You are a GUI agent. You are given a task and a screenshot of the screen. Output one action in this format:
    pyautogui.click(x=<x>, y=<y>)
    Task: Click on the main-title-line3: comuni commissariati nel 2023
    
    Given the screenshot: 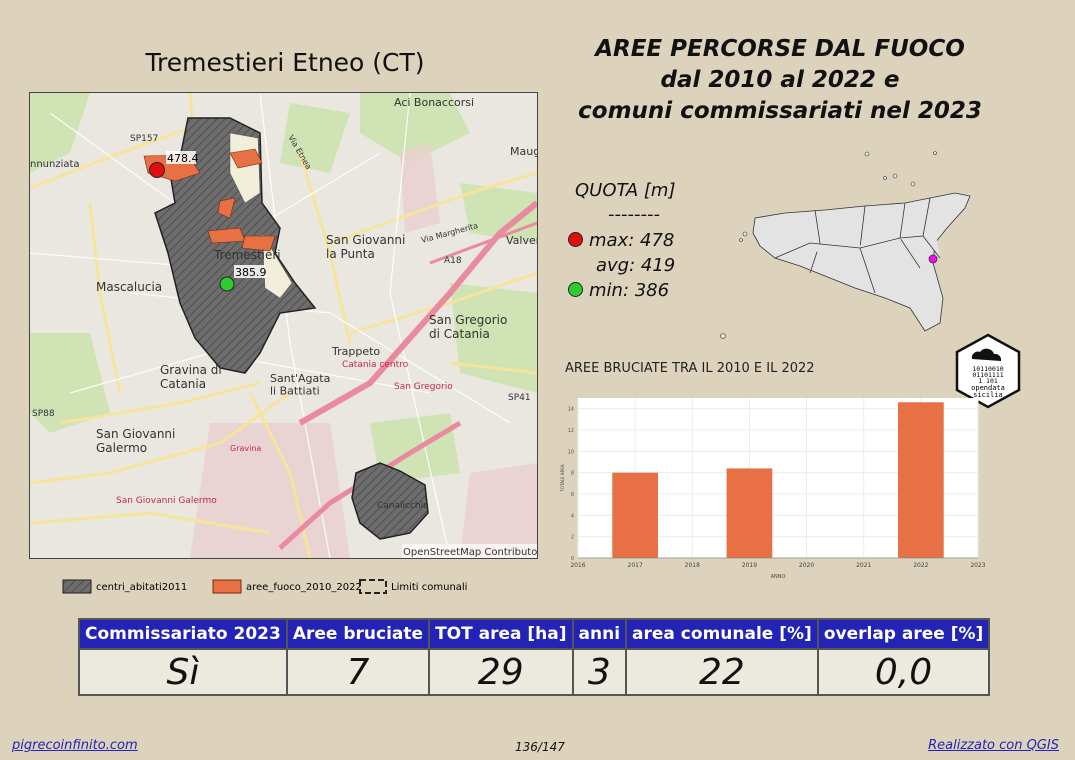 What is the action you would take?
    pyautogui.click(x=780, y=111)
    